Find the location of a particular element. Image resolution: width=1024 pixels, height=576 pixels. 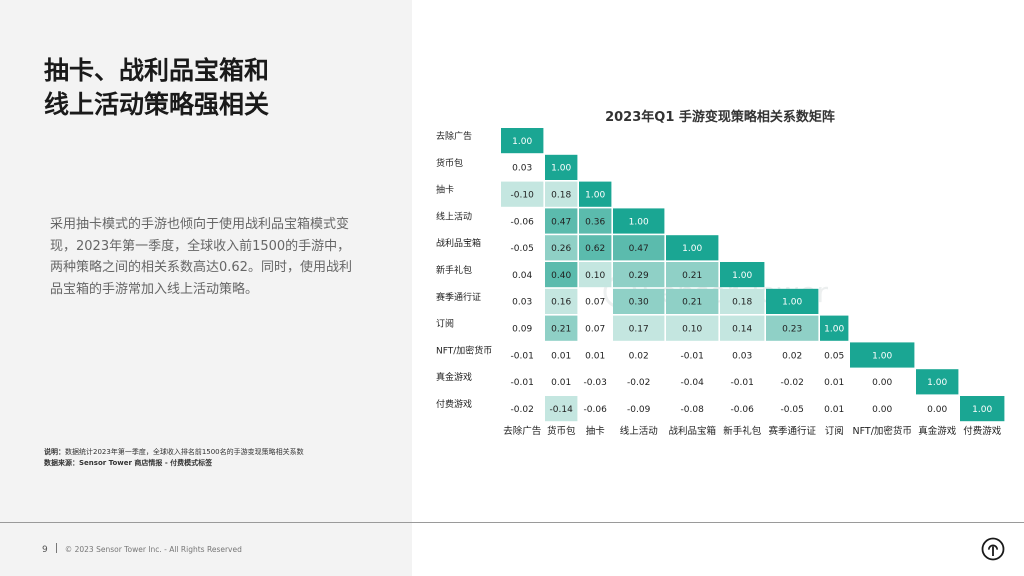

note-line-1: 说明：数据统计2023年第一季度，全球收入排名前1500名的手游变现策略相关系数 is located at coordinates (219, 452).